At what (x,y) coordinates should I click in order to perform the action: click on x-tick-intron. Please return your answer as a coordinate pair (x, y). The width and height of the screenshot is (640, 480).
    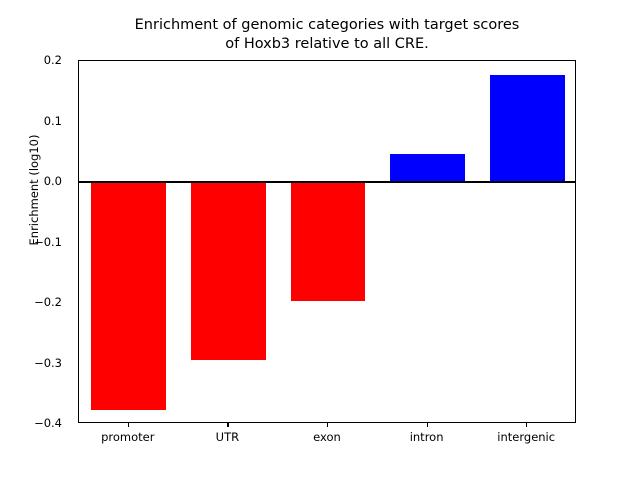
    Looking at the image, I should click on (427, 425).